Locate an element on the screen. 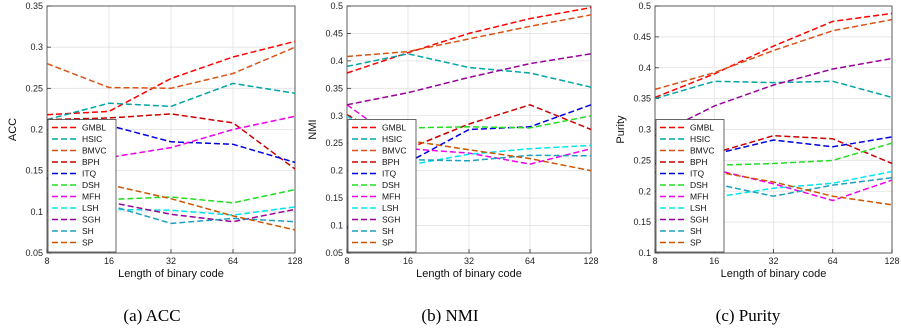 The height and width of the screenshot is (336, 901). y-axis-label: ACC is located at coordinates (13, 129).